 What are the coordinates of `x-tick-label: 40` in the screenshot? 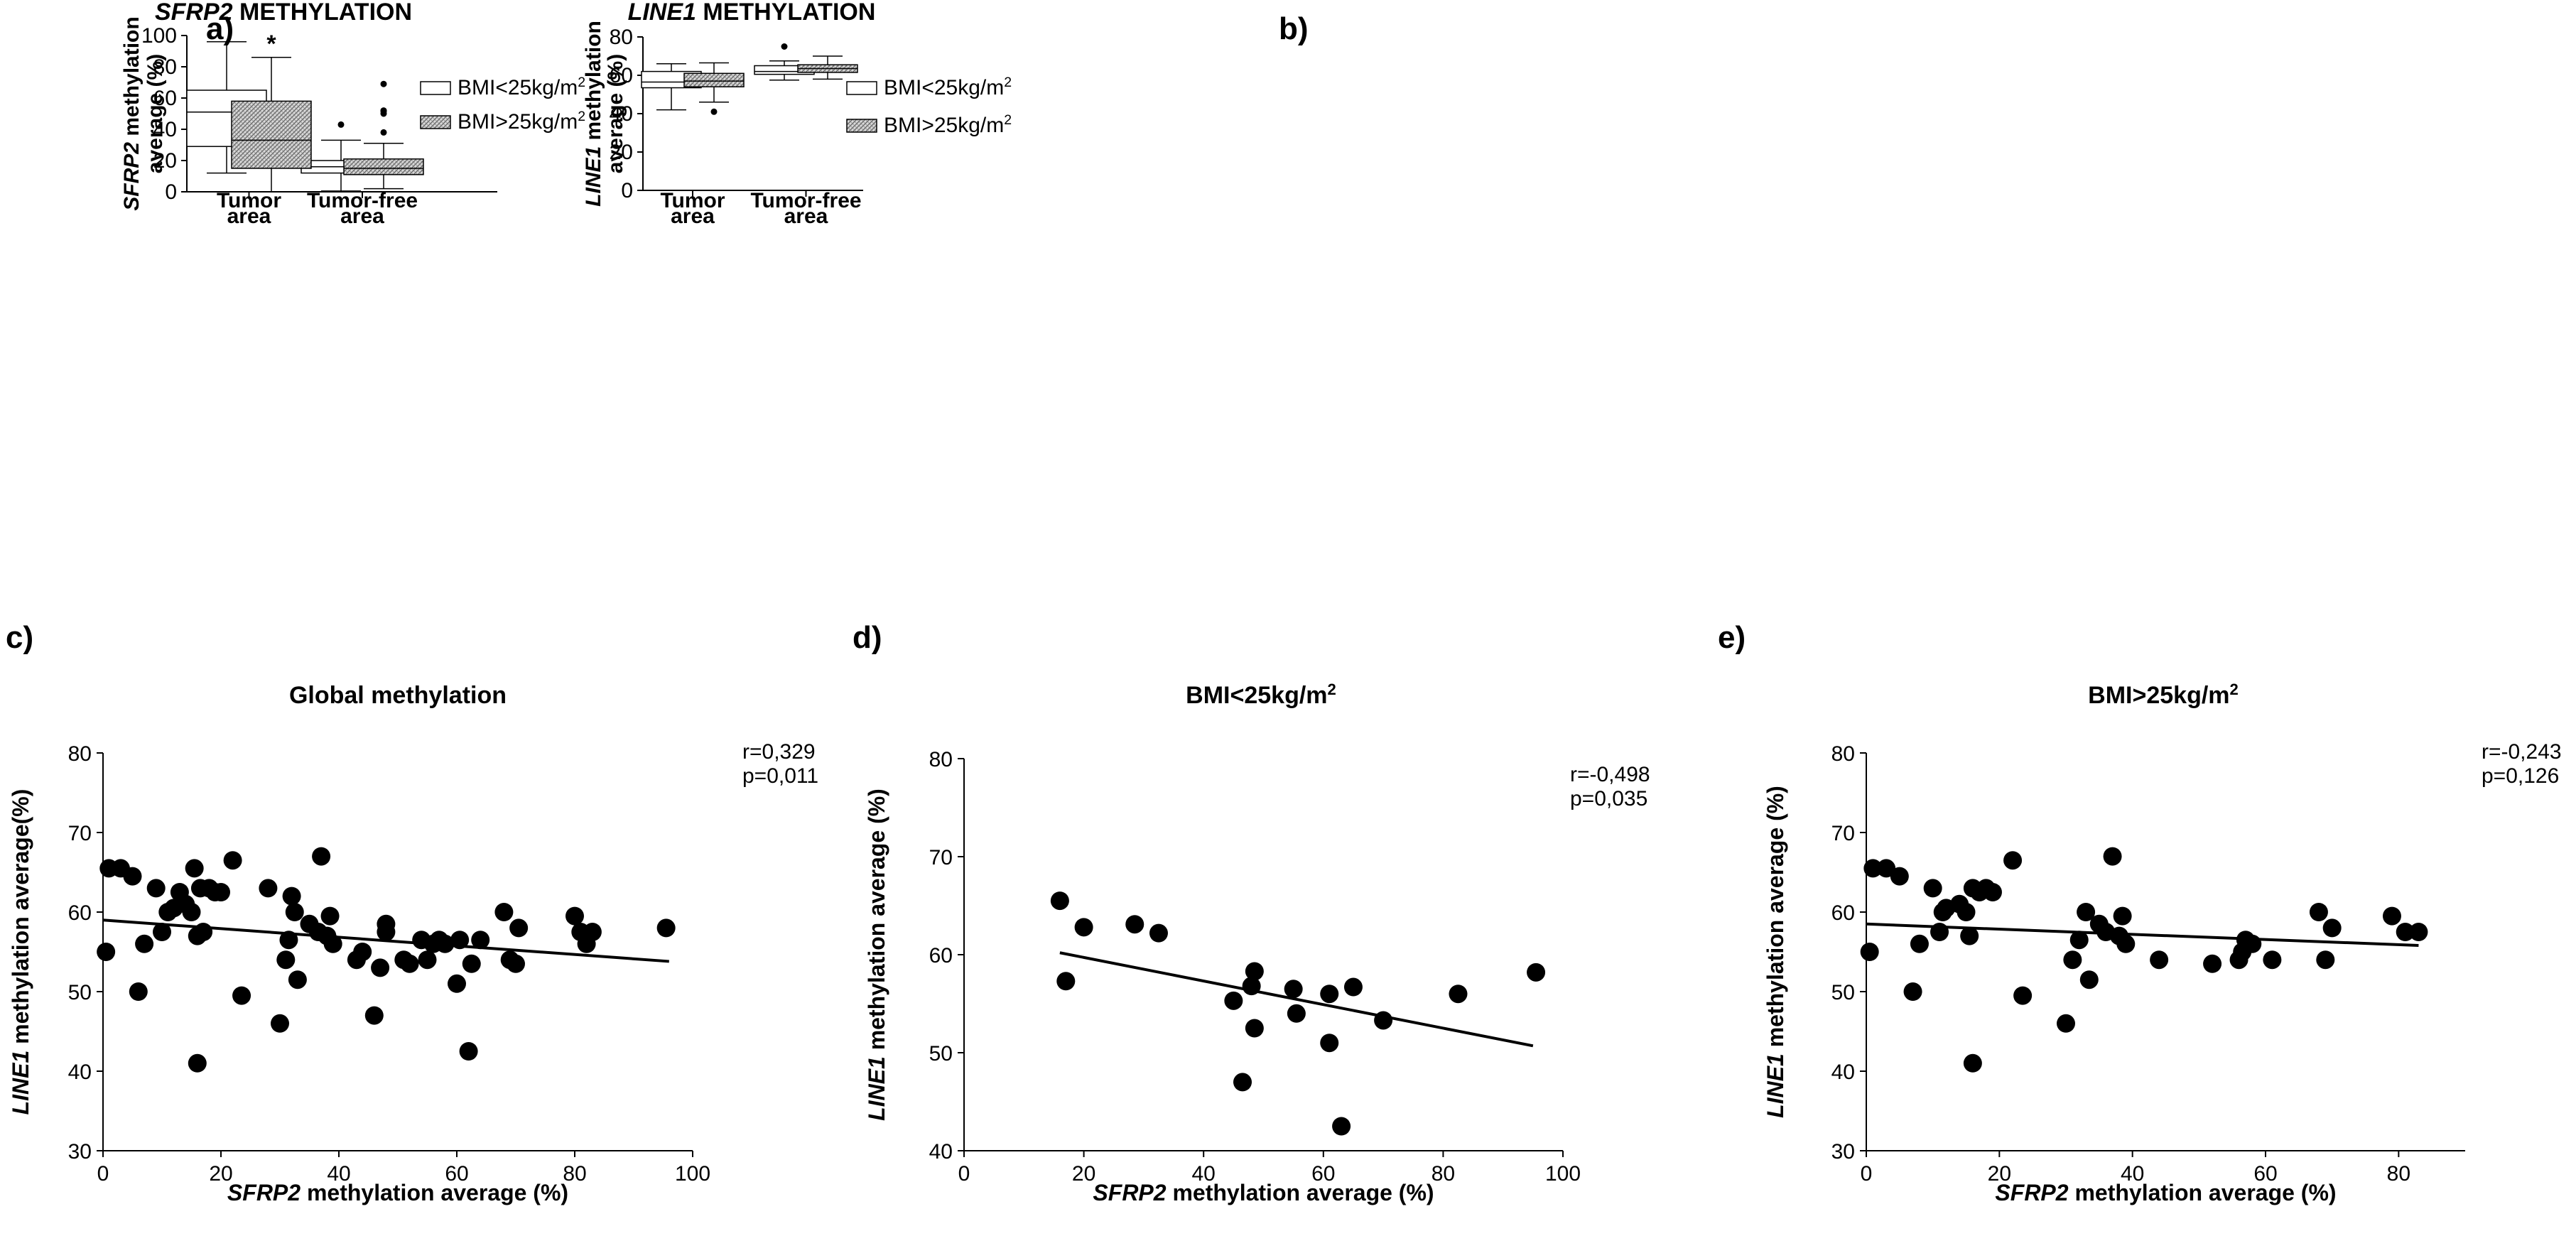 It's located at (338, 1174).